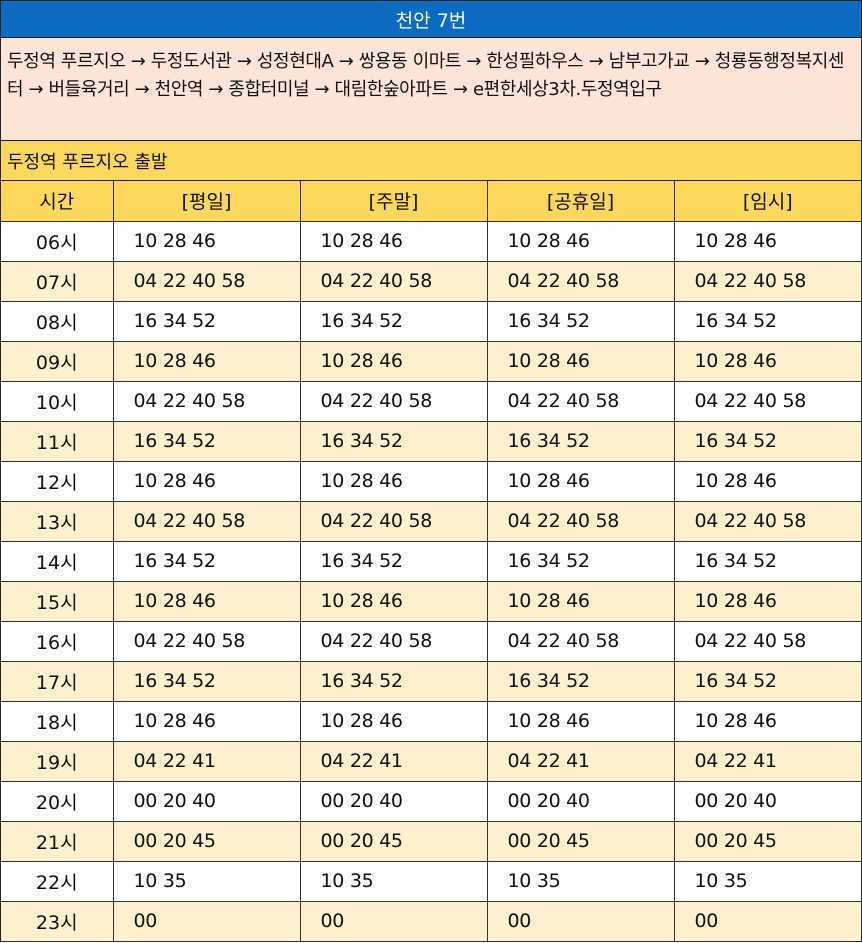 The image size is (862, 943). Describe the element at coordinates (57, 281) in the screenshot. I see `hour-cell: 07시` at that location.